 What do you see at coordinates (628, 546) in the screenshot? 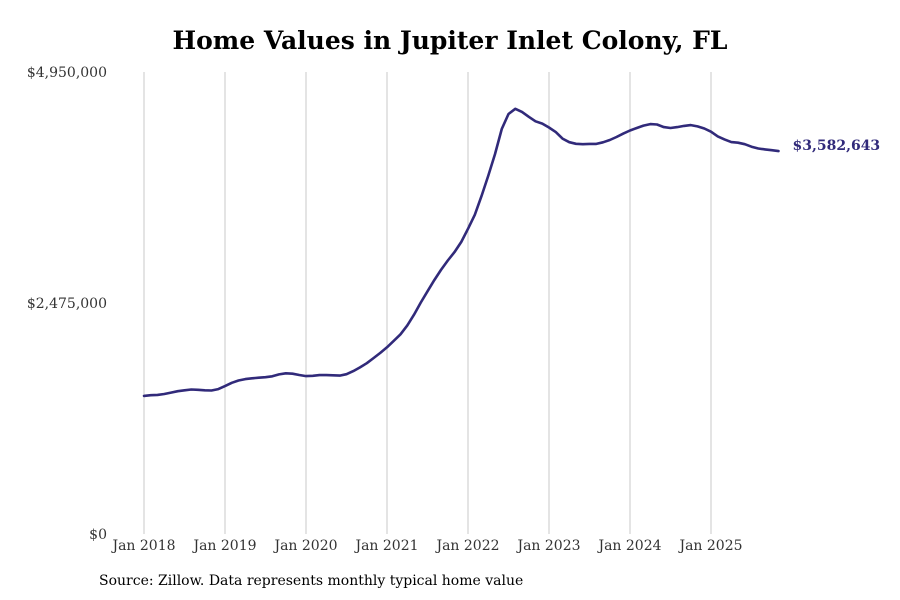
I see `x-tick-label: Jan 2024` at bounding box center [628, 546].